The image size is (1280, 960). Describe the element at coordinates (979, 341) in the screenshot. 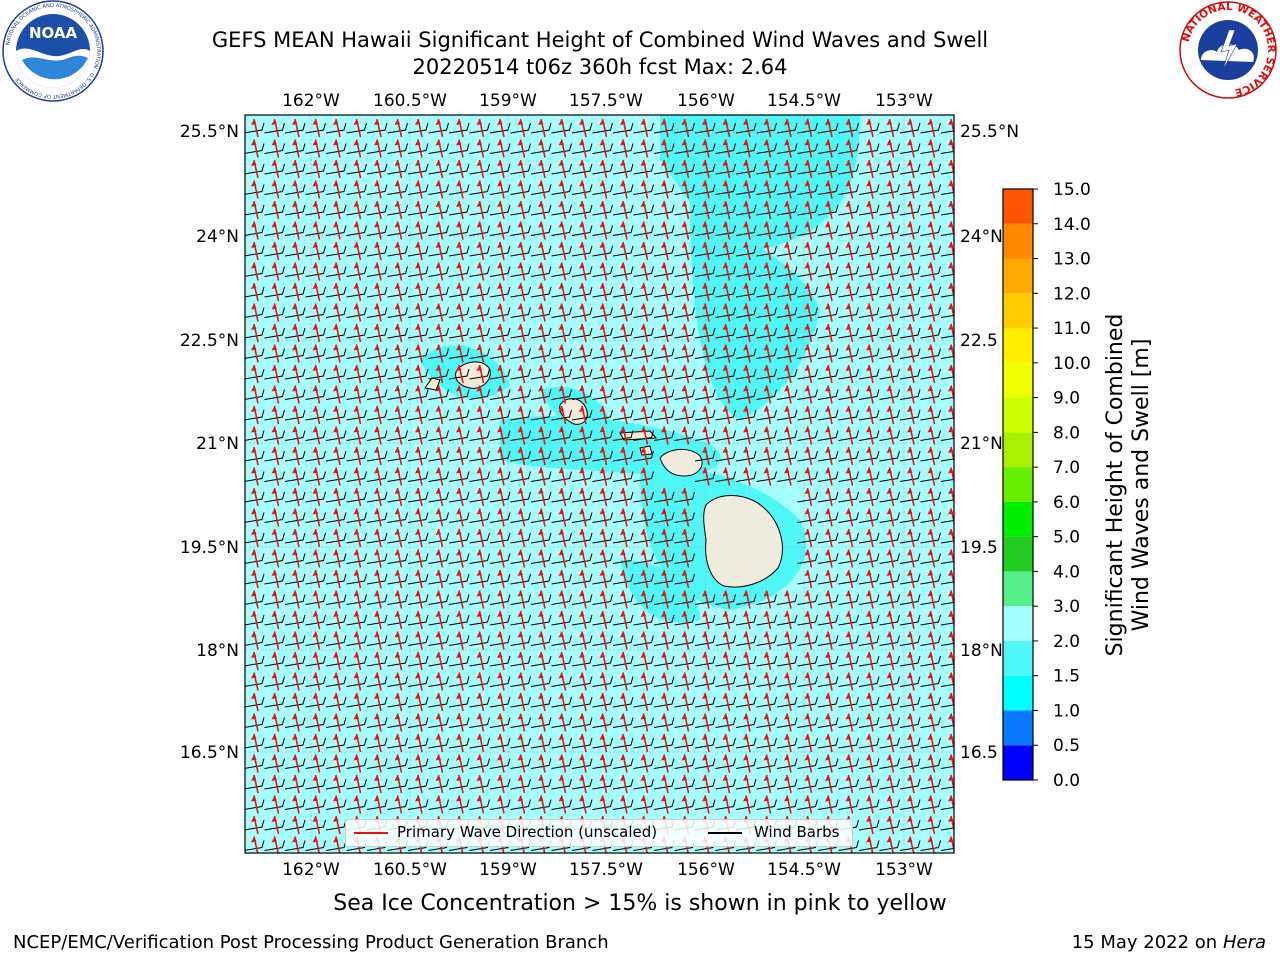

I see `lat-label-right: 22.5` at that location.